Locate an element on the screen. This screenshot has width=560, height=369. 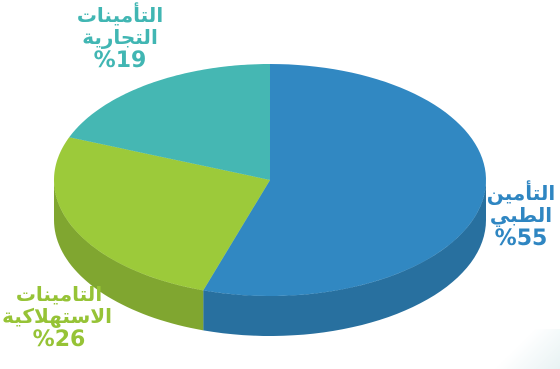
slice-label-consumer: التامينات الاستهلاكية %26 is located at coordinates (57, 317).